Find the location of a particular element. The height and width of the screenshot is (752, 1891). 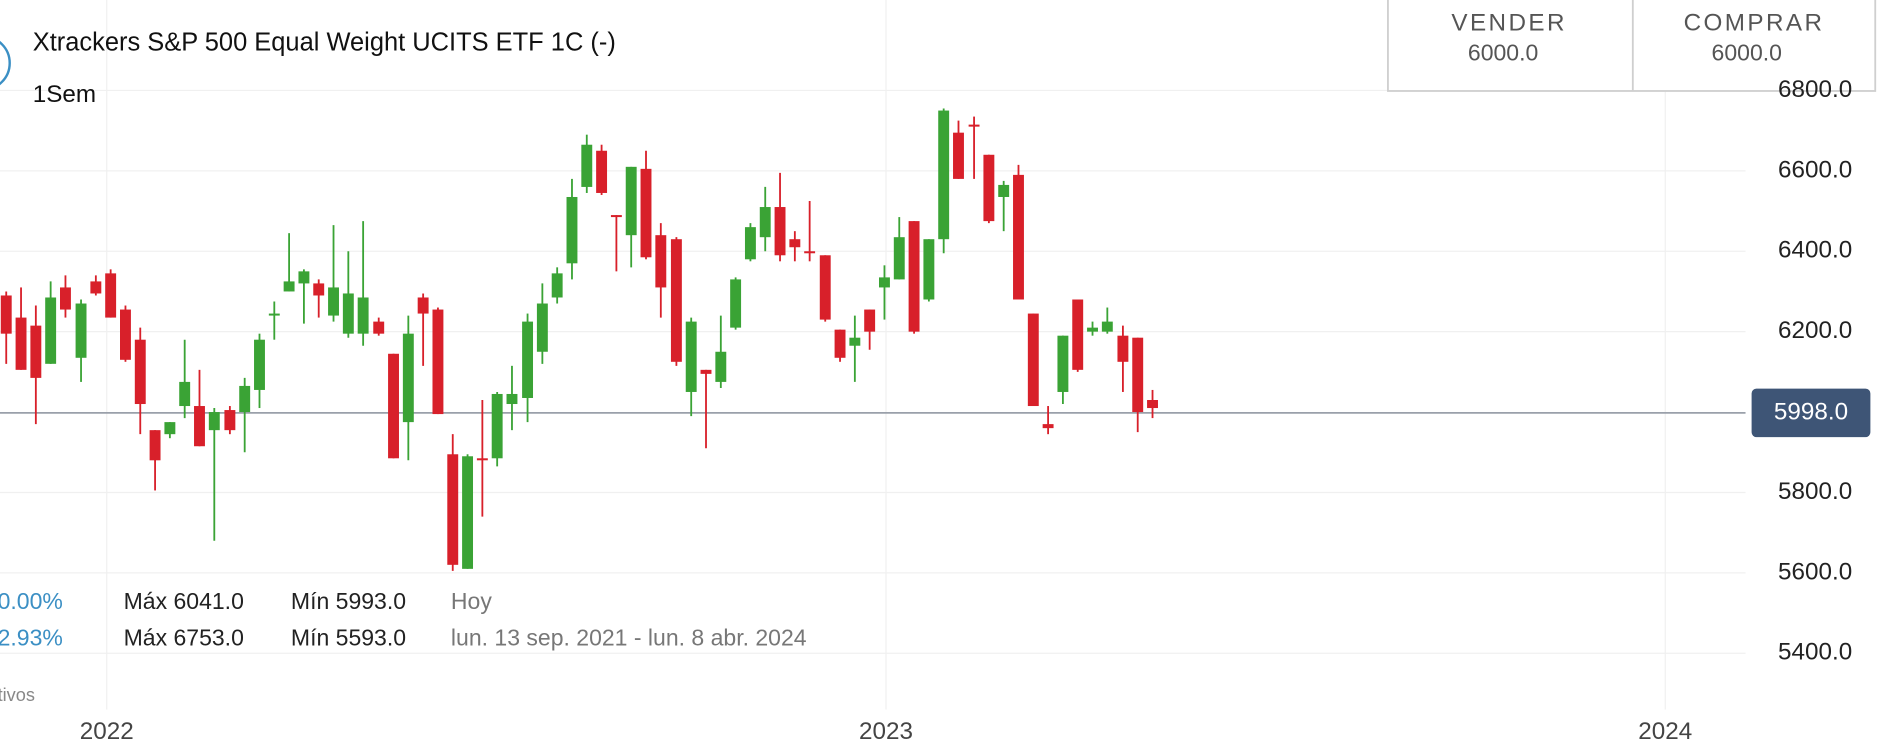

quote-box: VENDER 6000.0 COMPRAR 6000.0 is located at coordinates (1632, 46).